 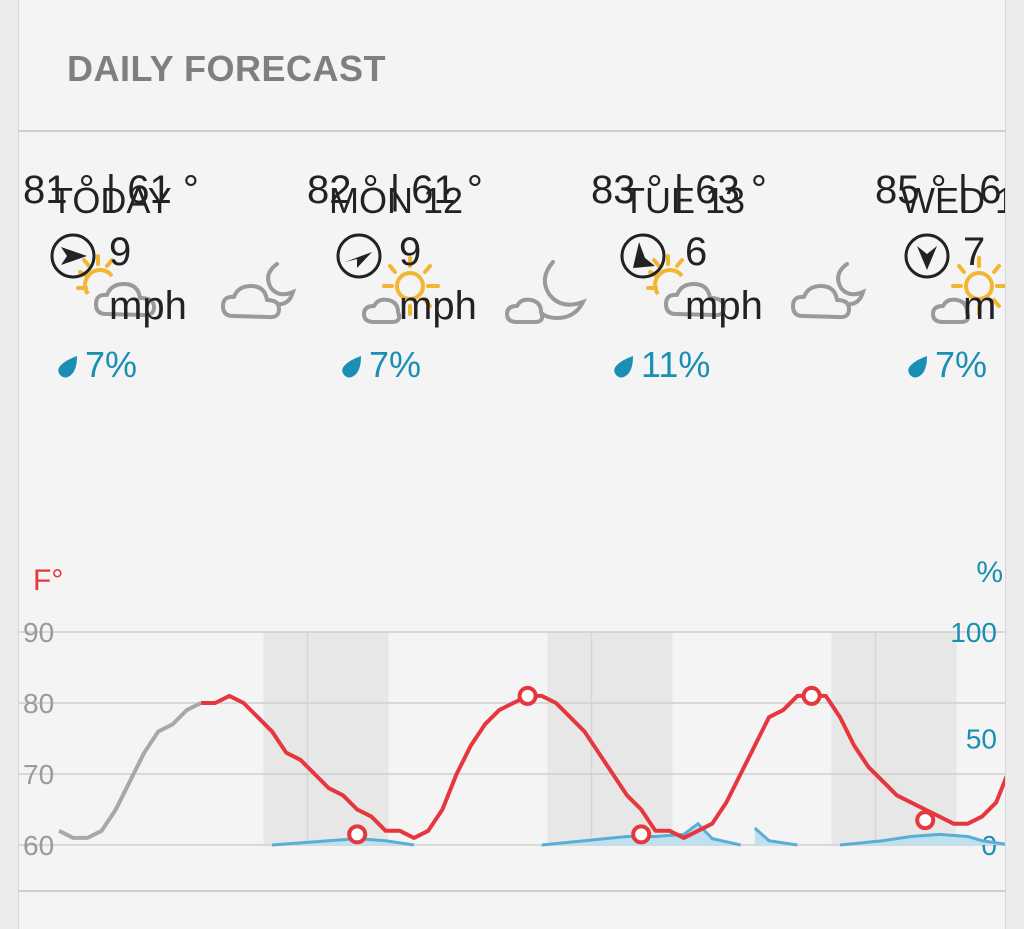 What do you see at coordinates (676, 364) in the screenshot?
I see `precipitation-value: 11%` at bounding box center [676, 364].